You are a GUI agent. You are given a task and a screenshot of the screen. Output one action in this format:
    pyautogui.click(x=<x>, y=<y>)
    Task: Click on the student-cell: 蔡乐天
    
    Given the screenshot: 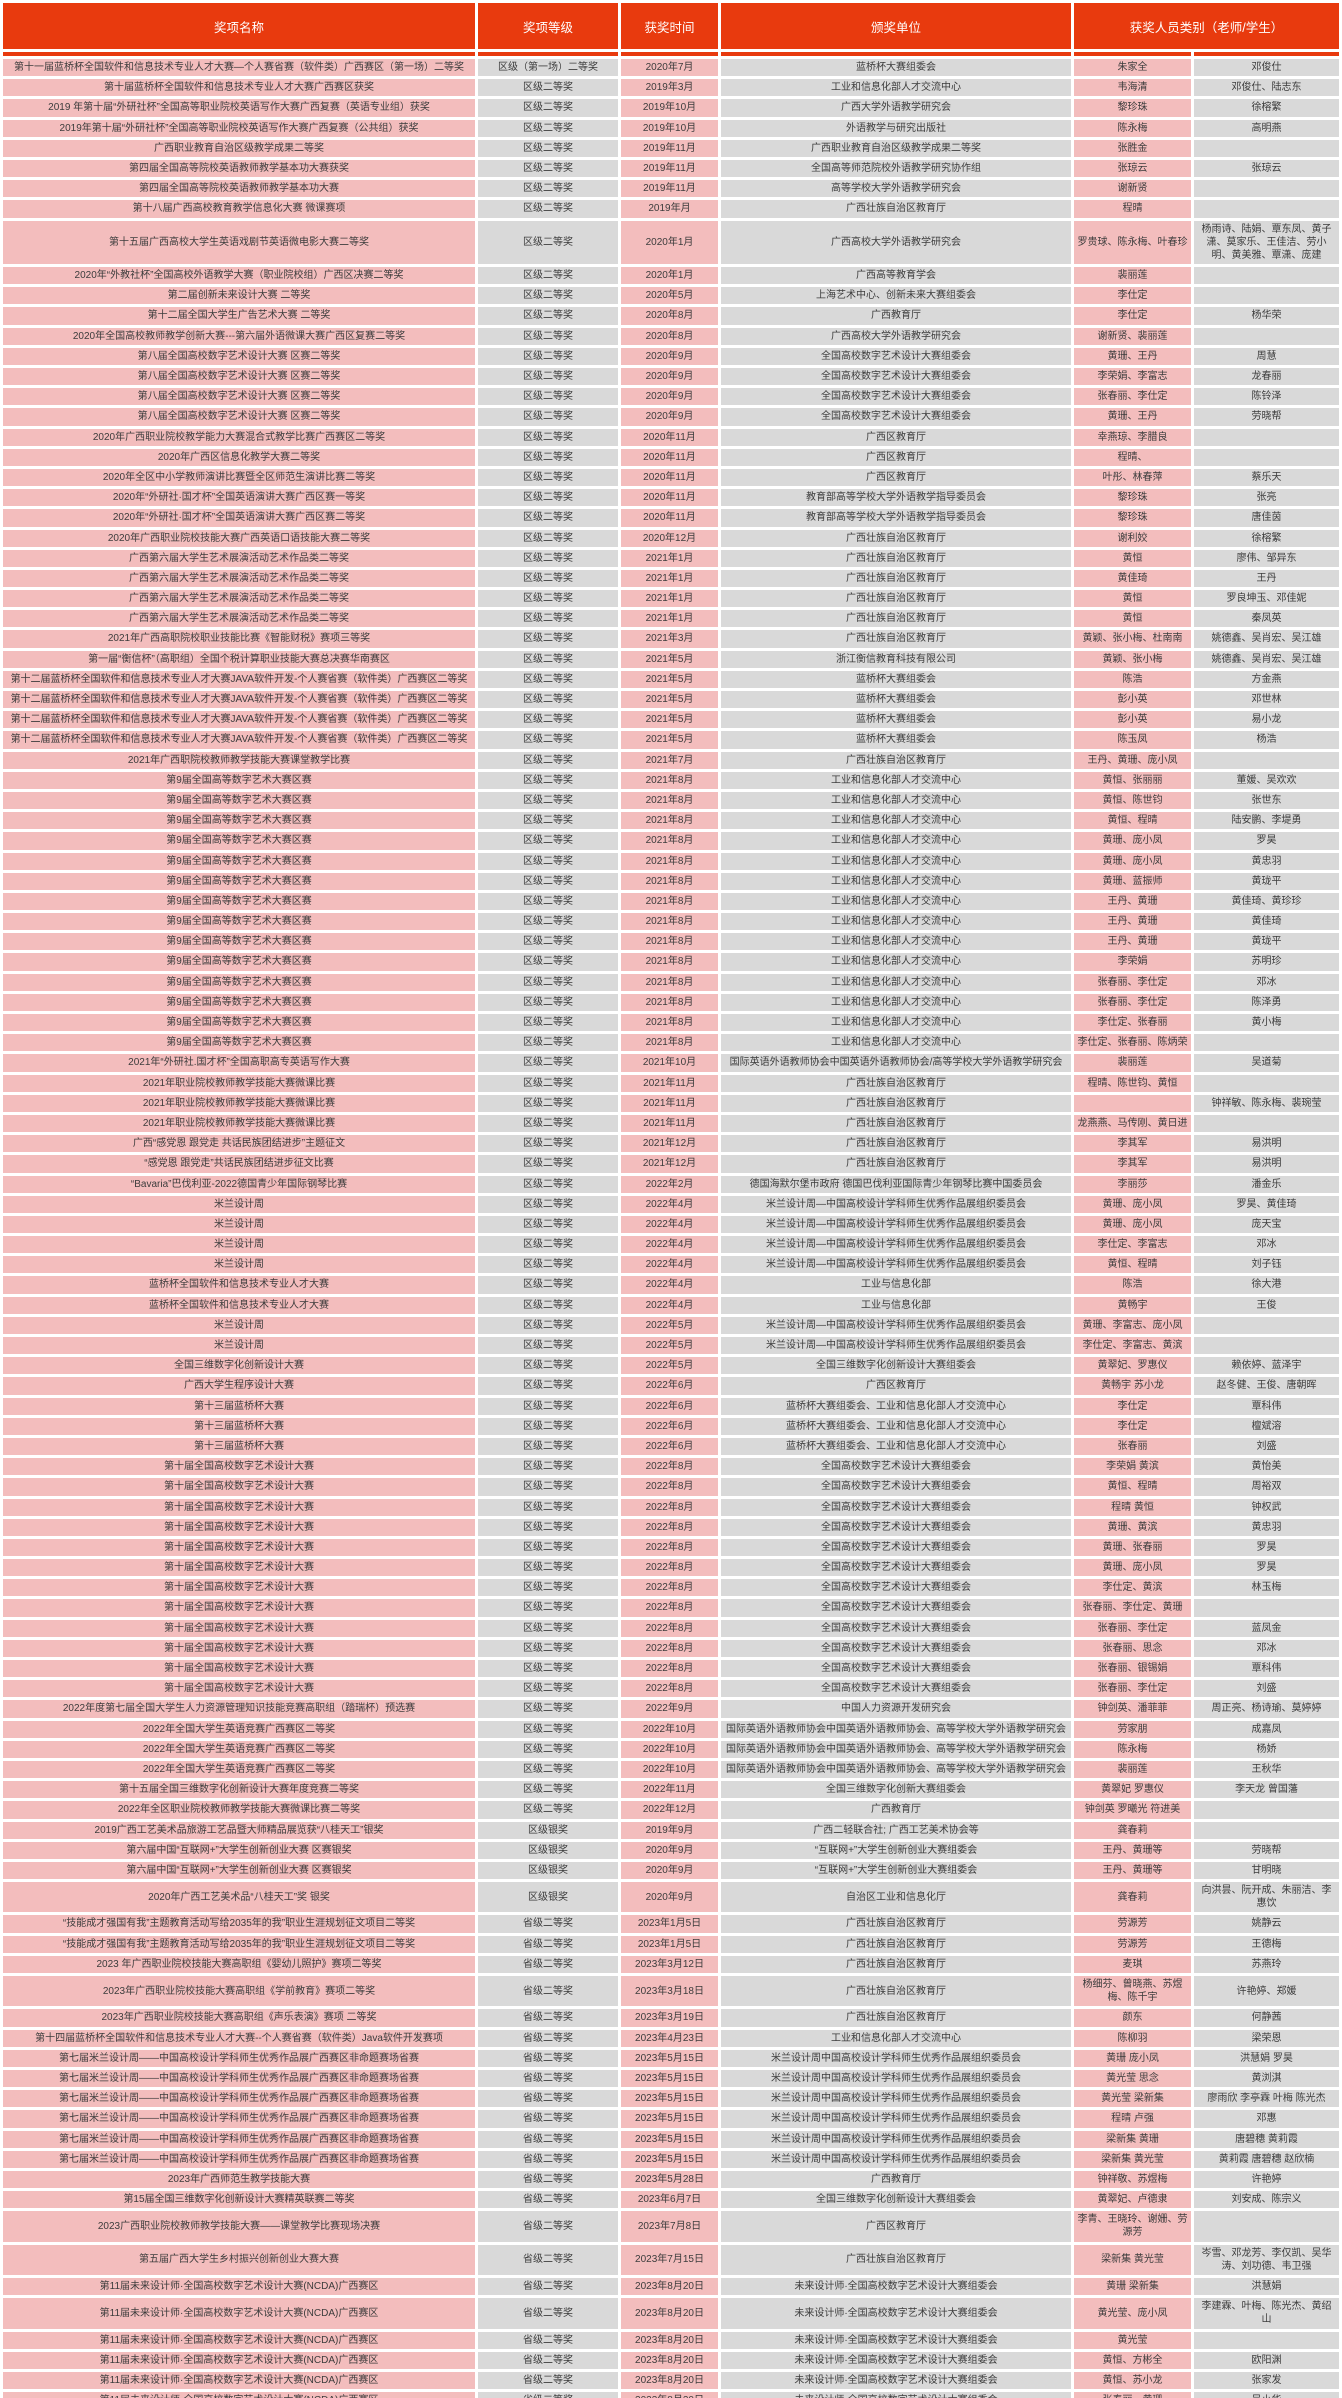 What is the action you would take?
    pyautogui.click(x=1267, y=477)
    